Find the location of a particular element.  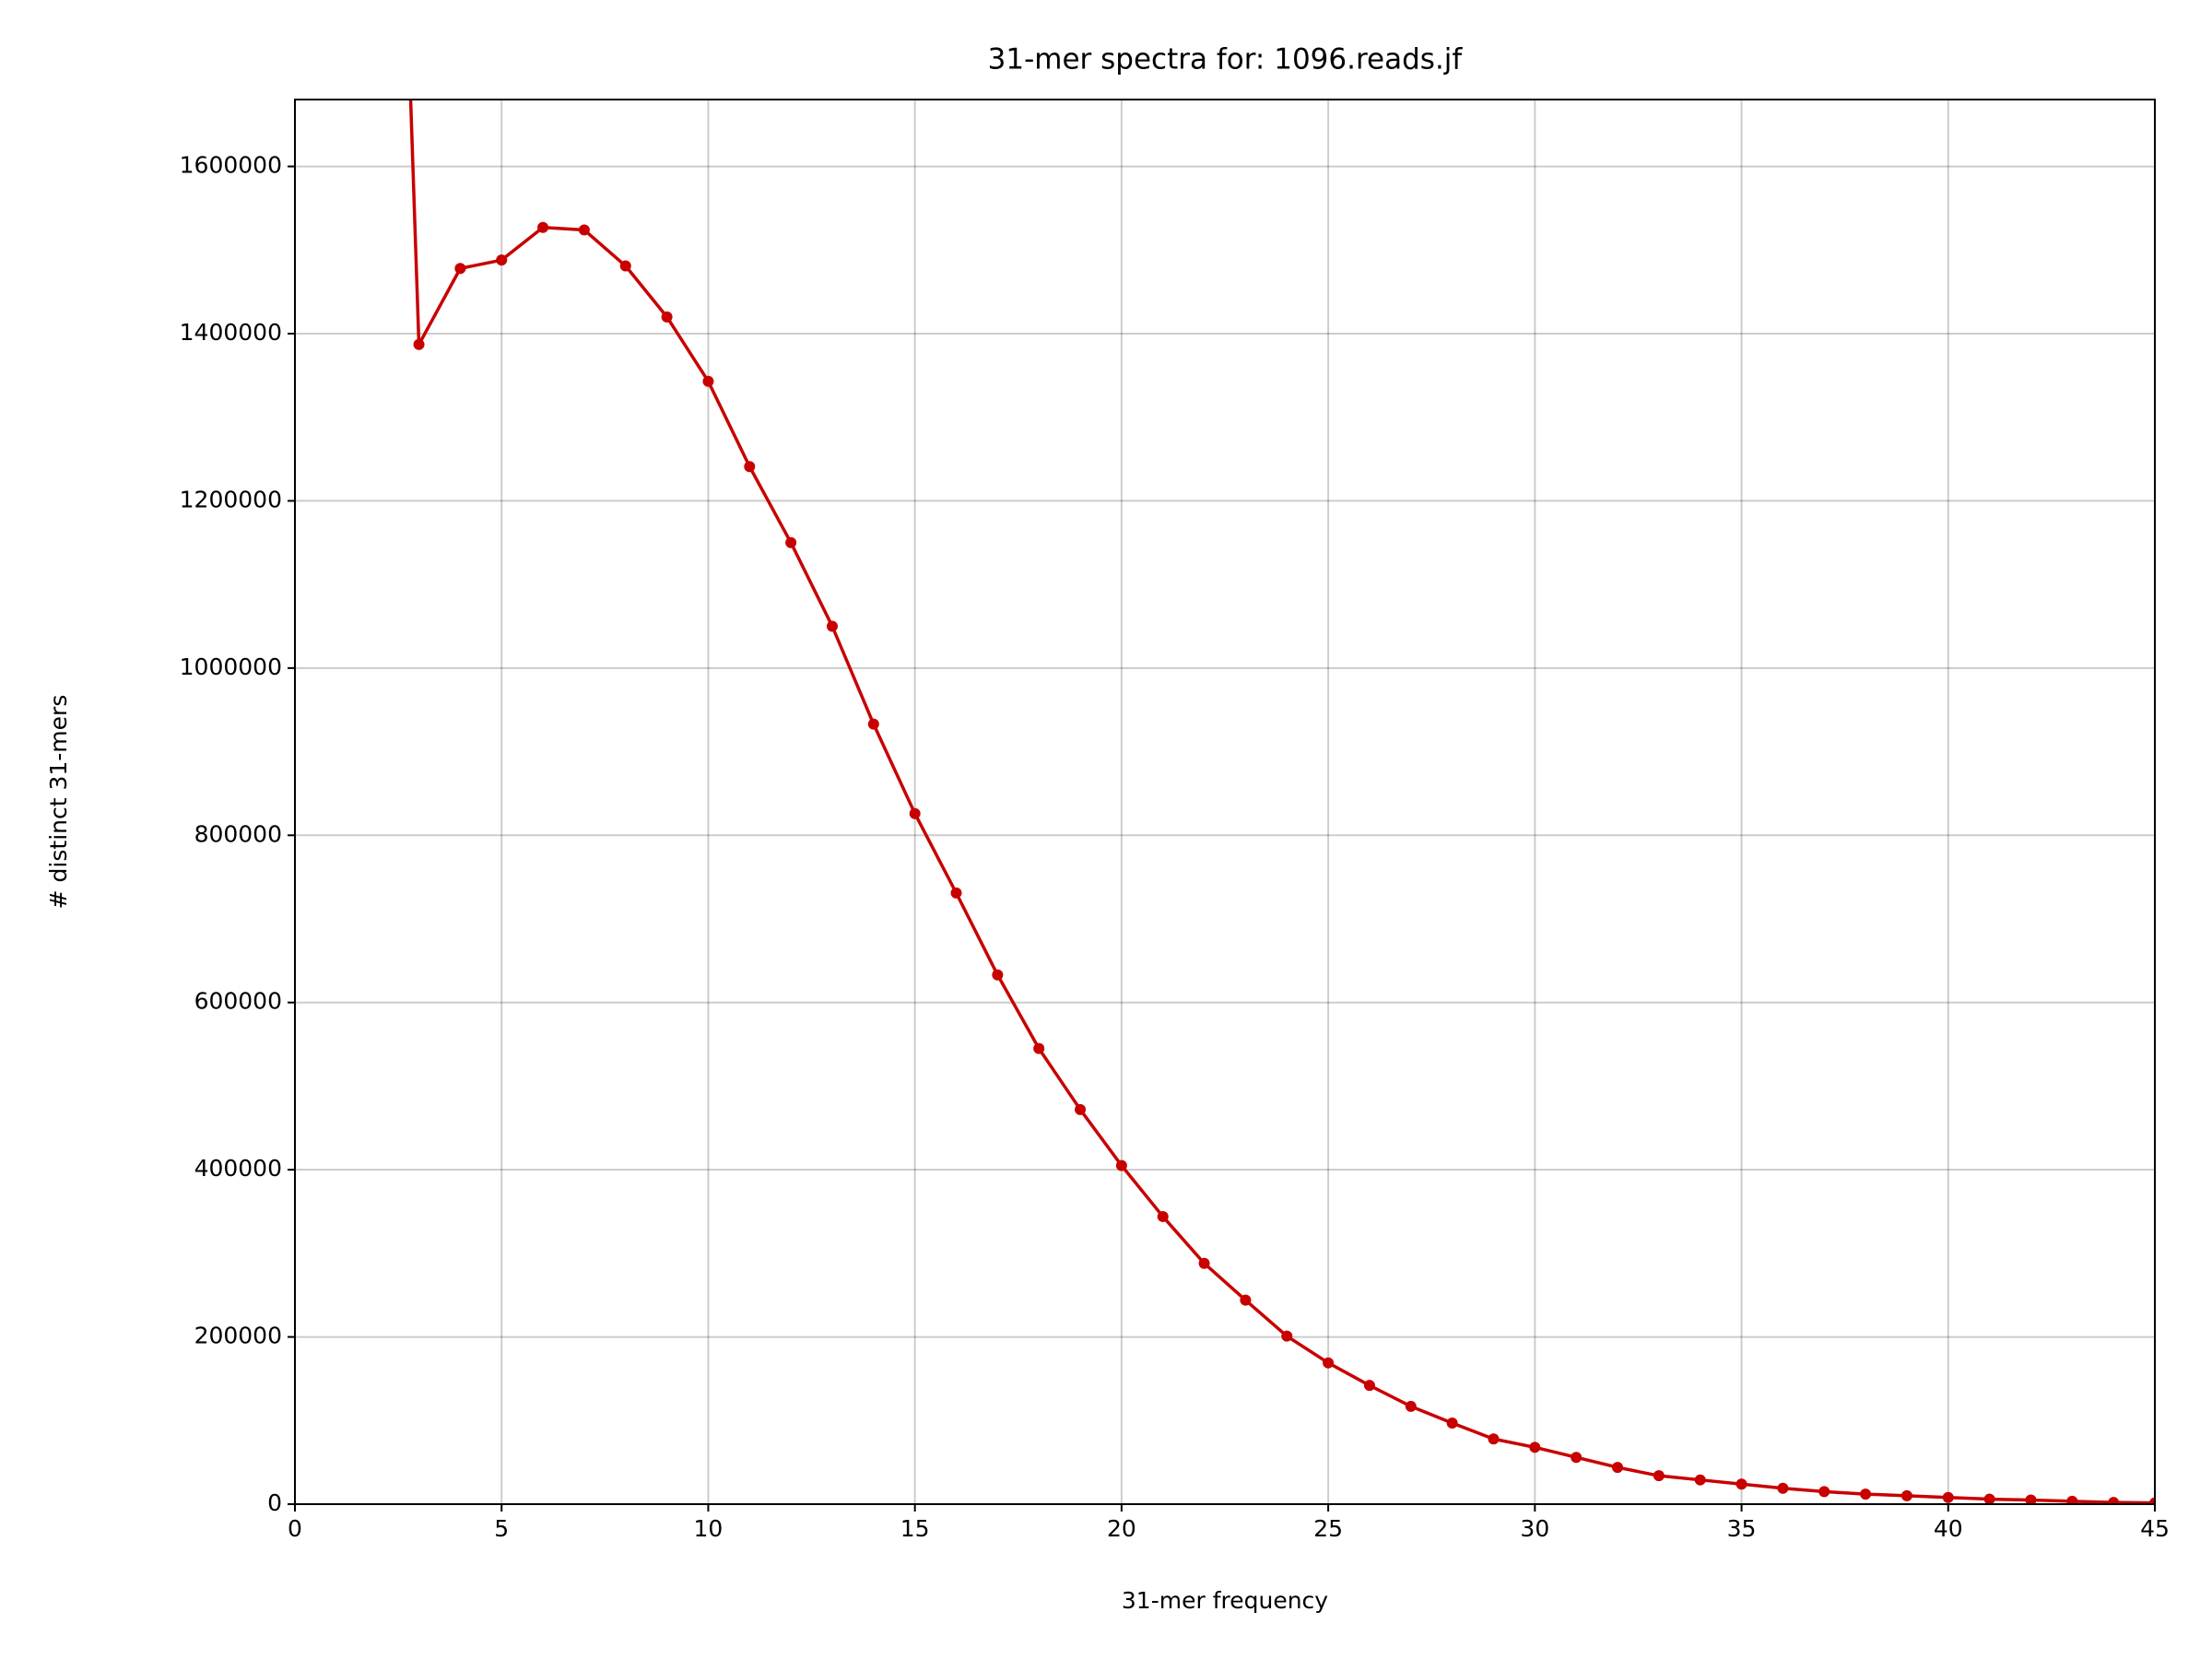

y-tick-label: 1600000 is located at coordinates (231, 165).